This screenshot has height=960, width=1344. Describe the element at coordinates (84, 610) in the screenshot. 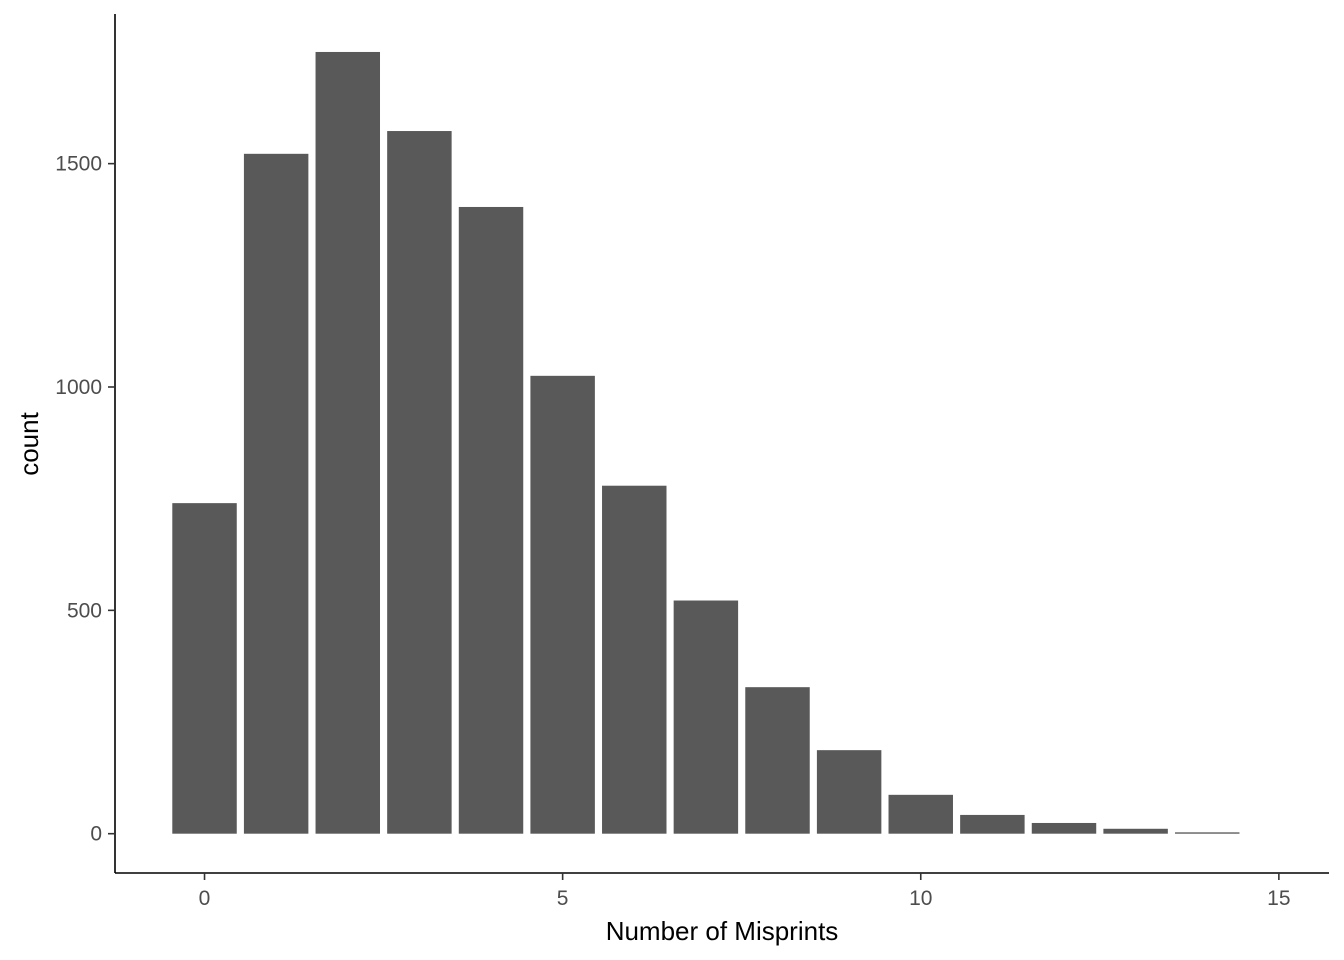

I see `y-tick-label: 500` at that location.